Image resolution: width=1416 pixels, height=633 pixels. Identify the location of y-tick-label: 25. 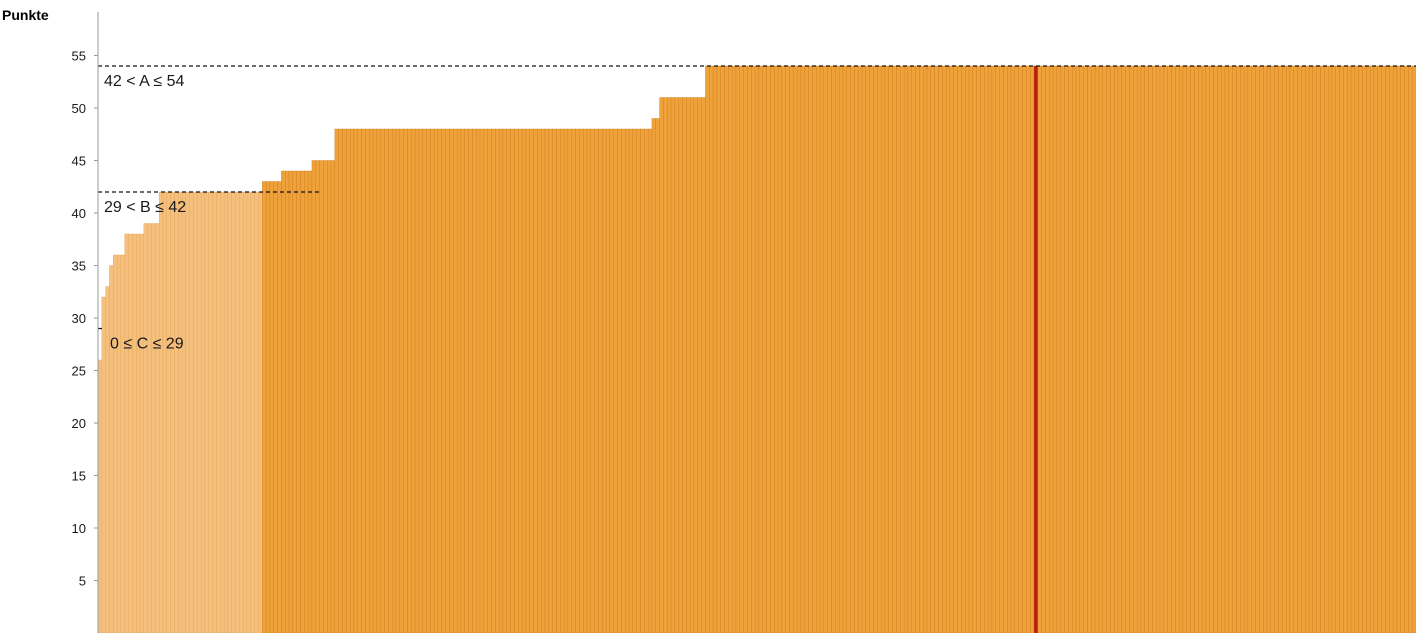
(79, 371).